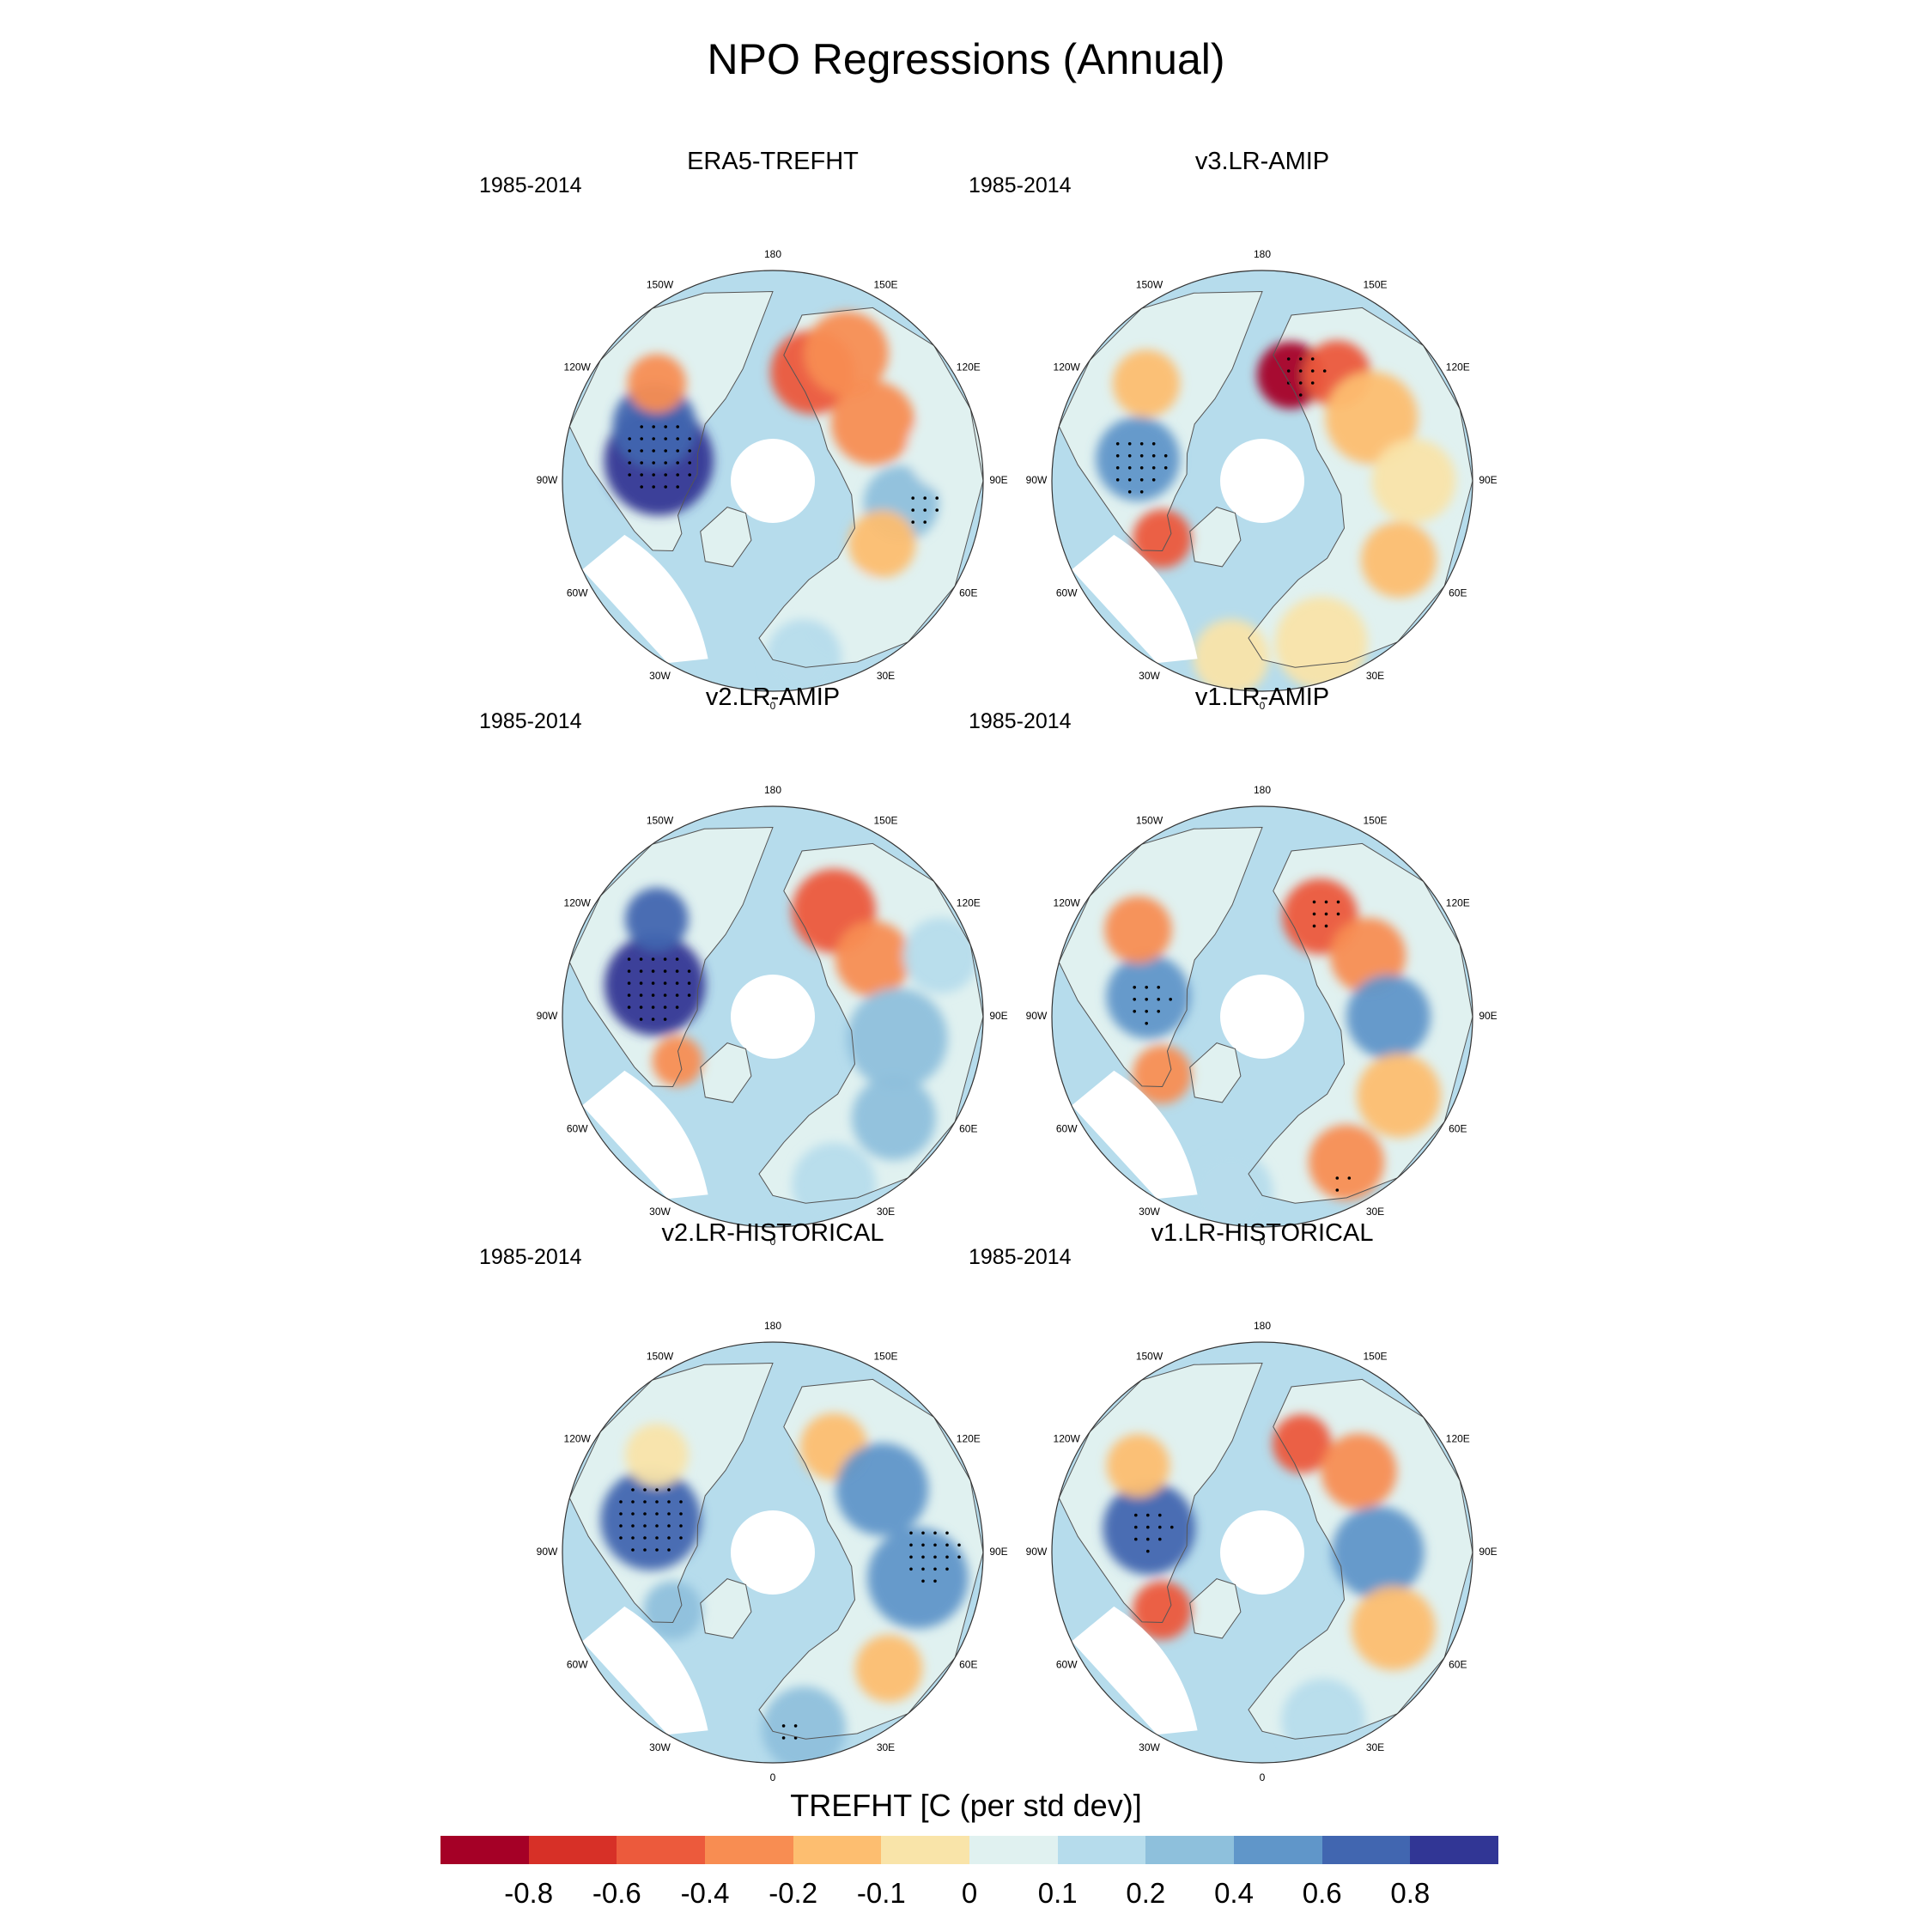  I want to click on atlantic-mask, so click(1134, 599).